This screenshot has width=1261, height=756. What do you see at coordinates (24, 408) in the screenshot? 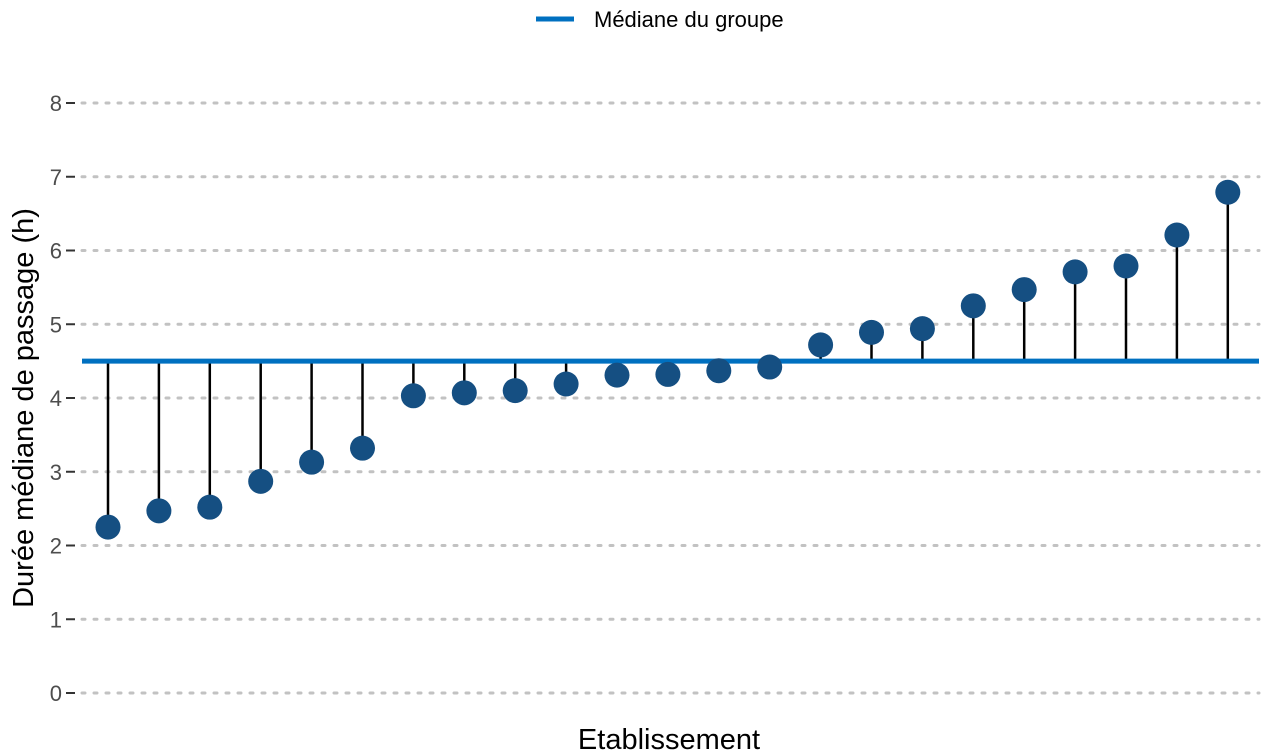
I see `y-axis-title: Durée médiane de passage (h)` at bounding box center [24, 408].